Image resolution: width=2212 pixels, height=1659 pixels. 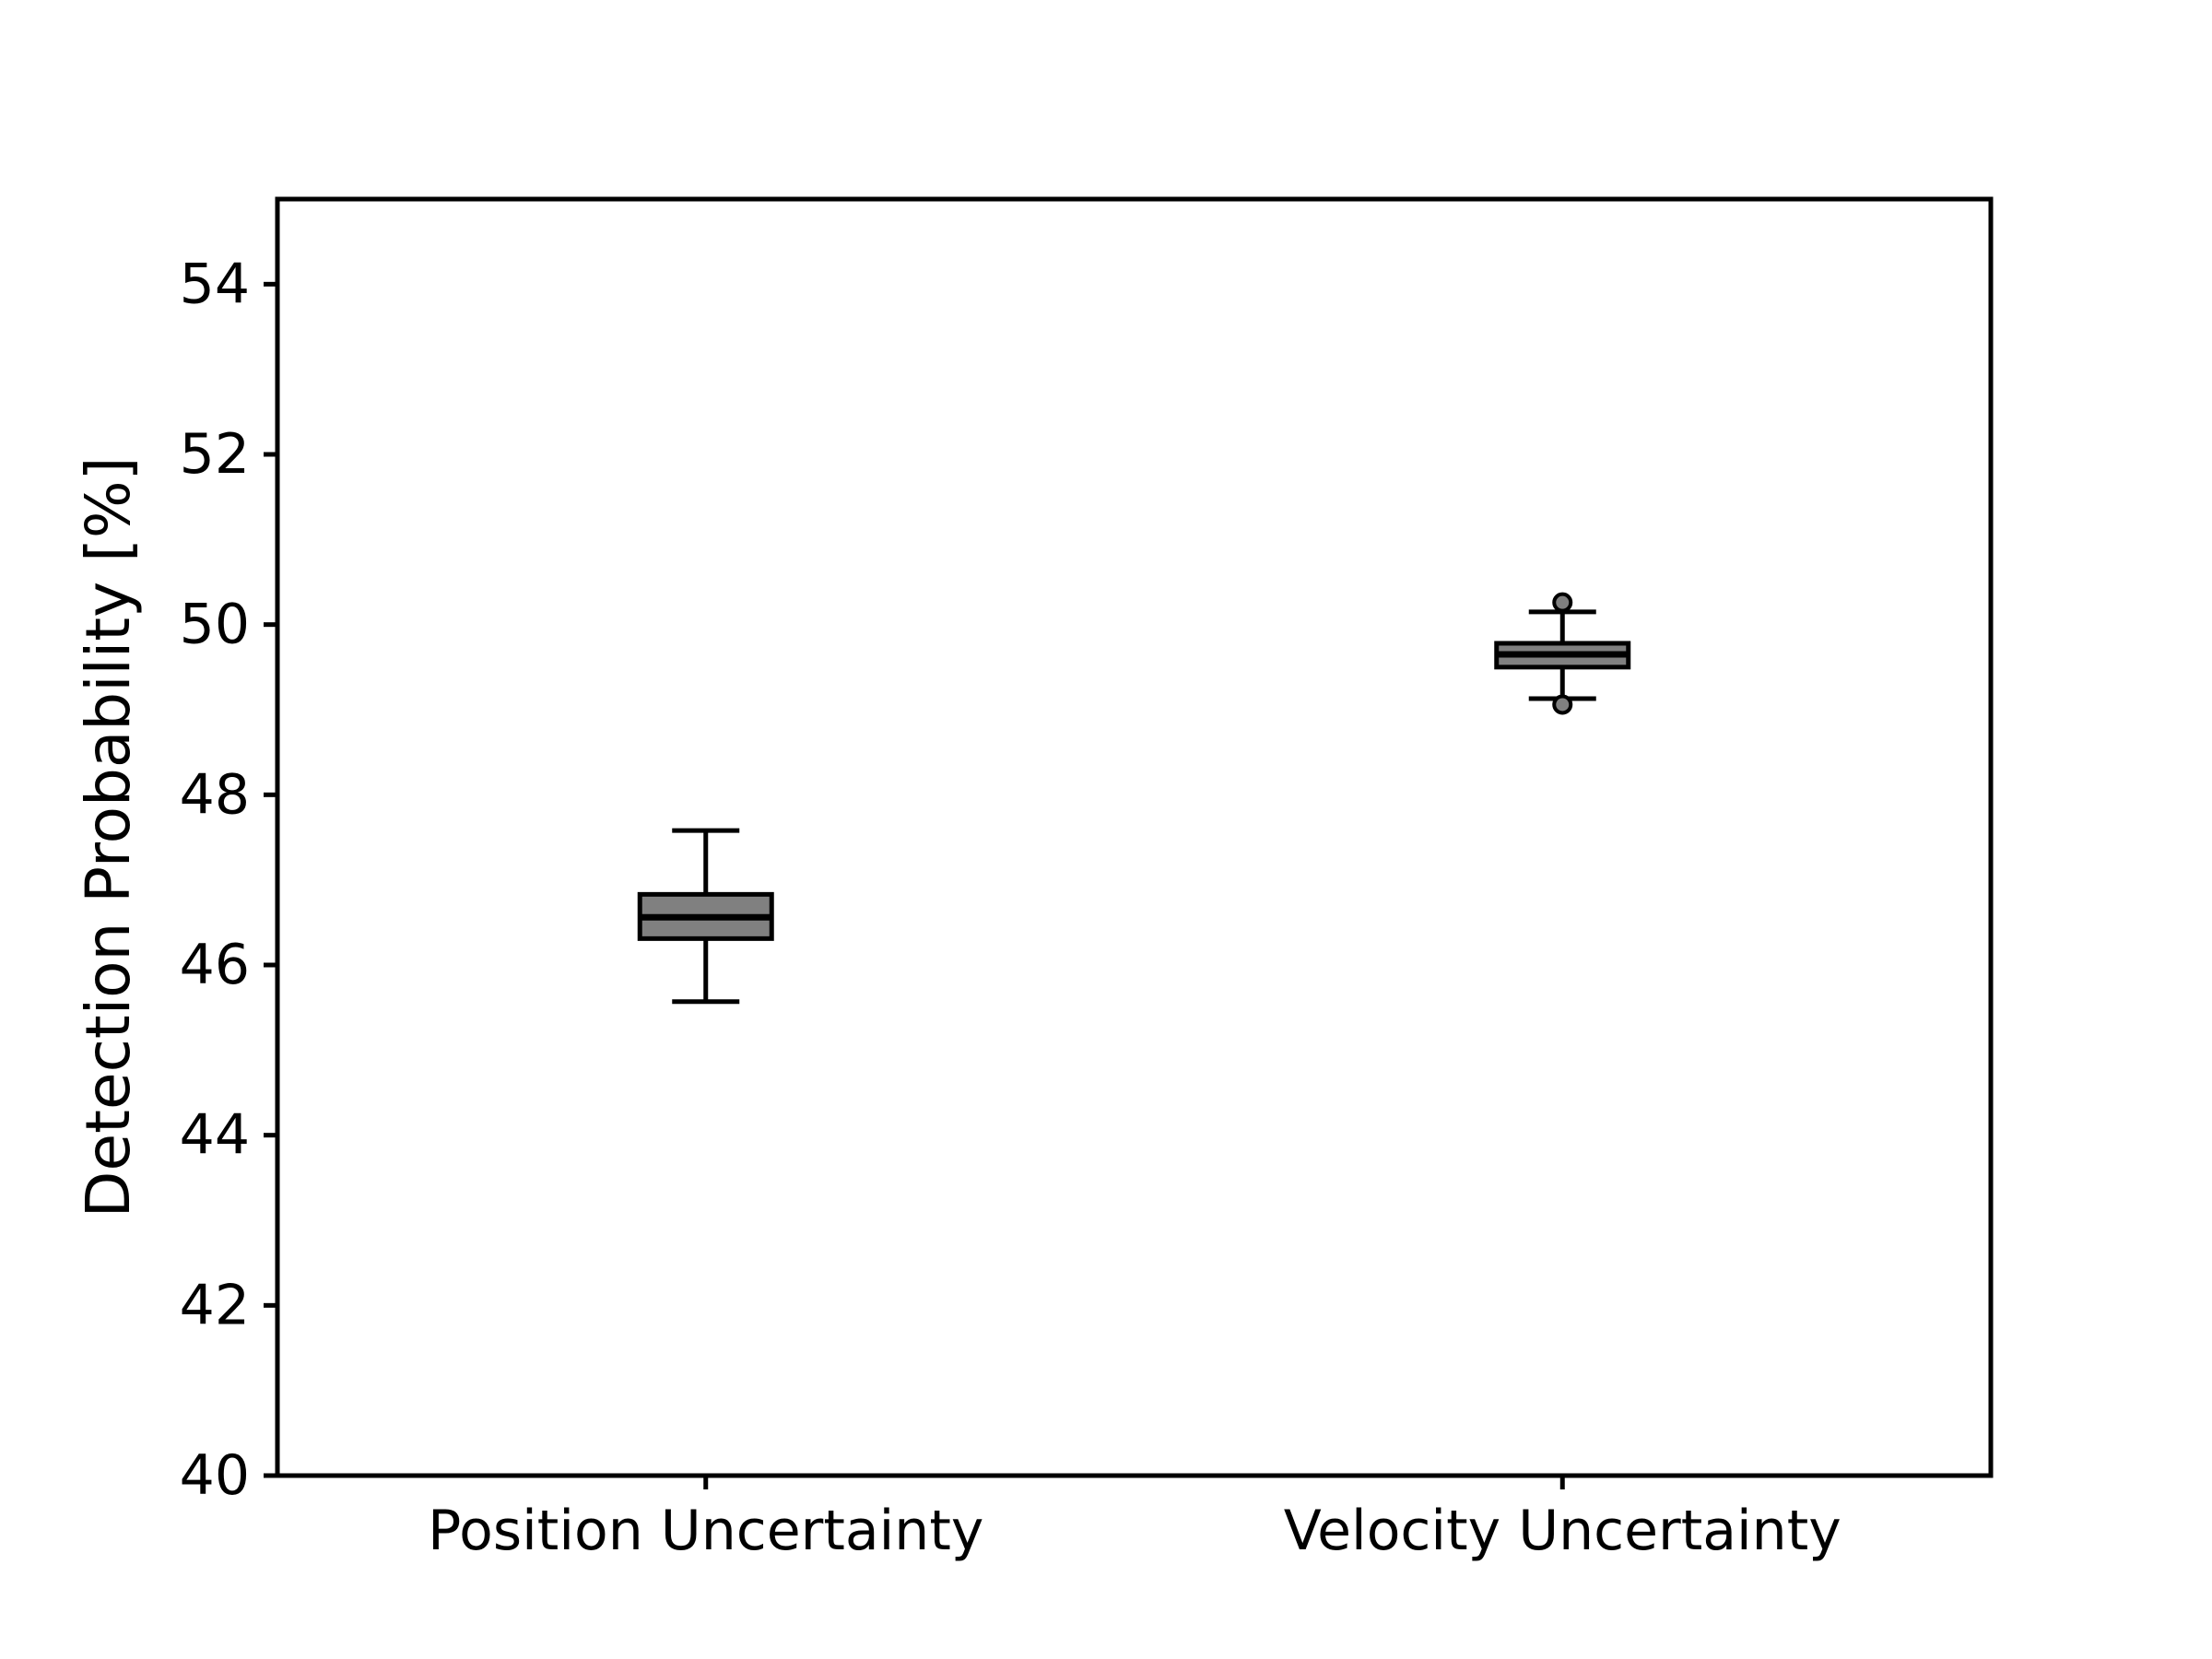 I want to click on y-axis-label: Detection Probability [%], so click(x=108, y=837).